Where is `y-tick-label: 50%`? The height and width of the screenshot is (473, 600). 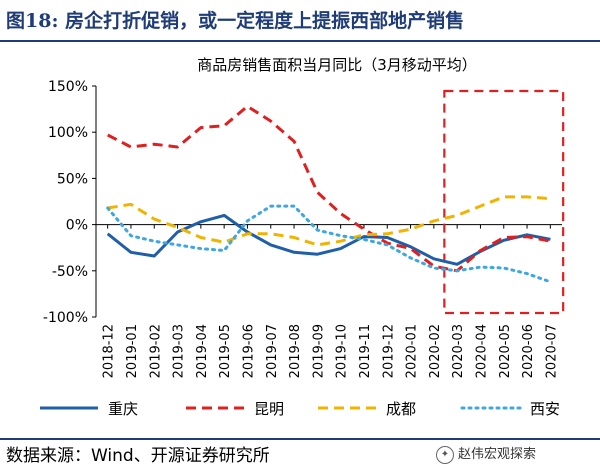 y-tick-label: 50% is located at coordinates (72, 179).